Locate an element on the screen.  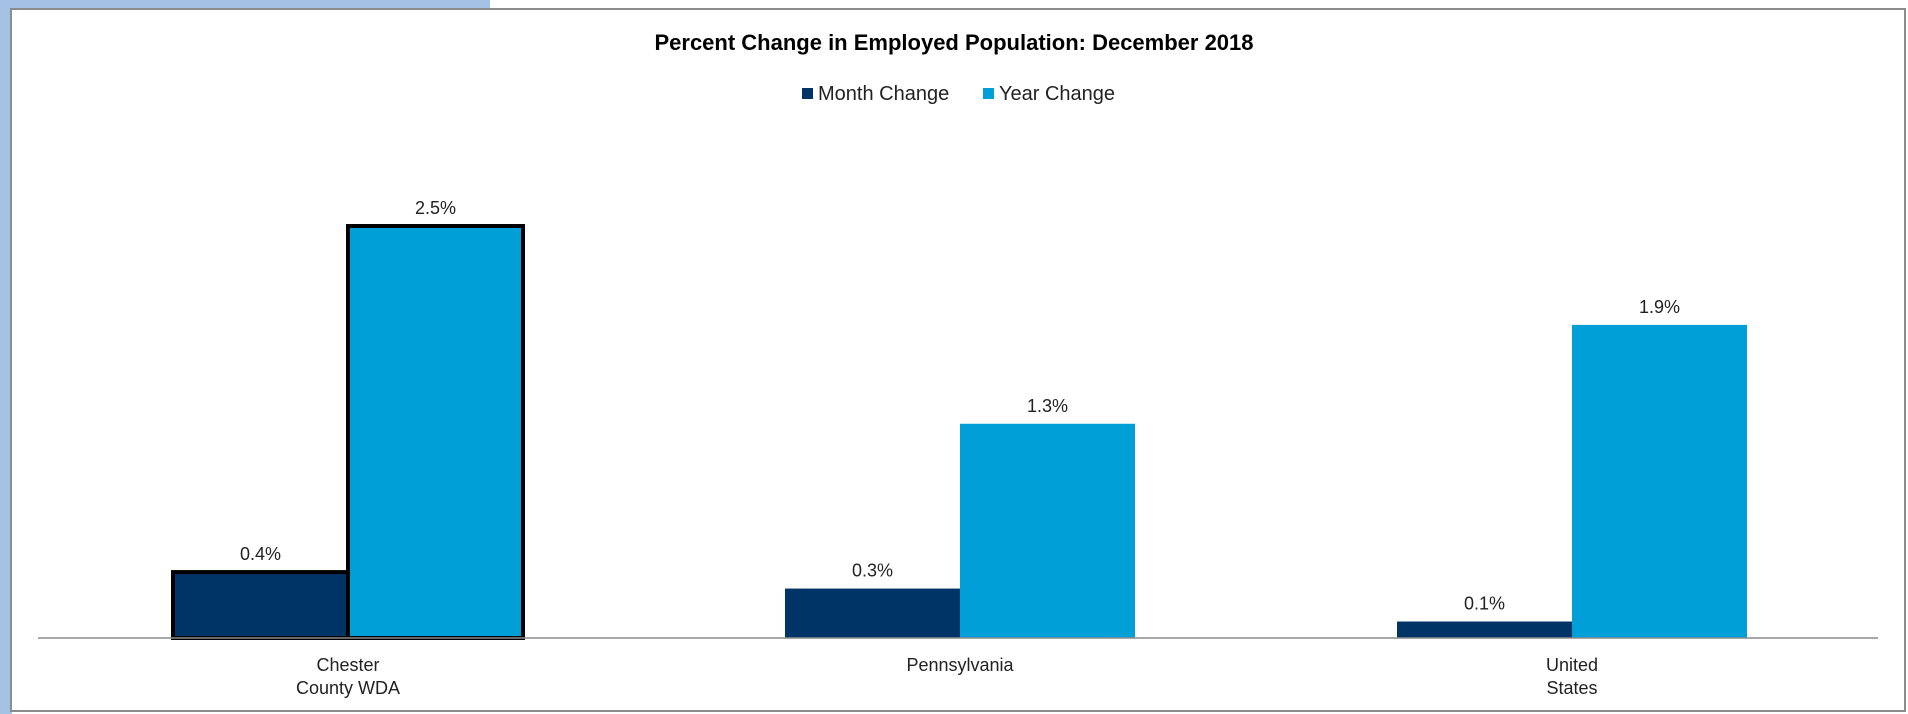
legend-swatch-year-change is located at coordinates (988, 93).